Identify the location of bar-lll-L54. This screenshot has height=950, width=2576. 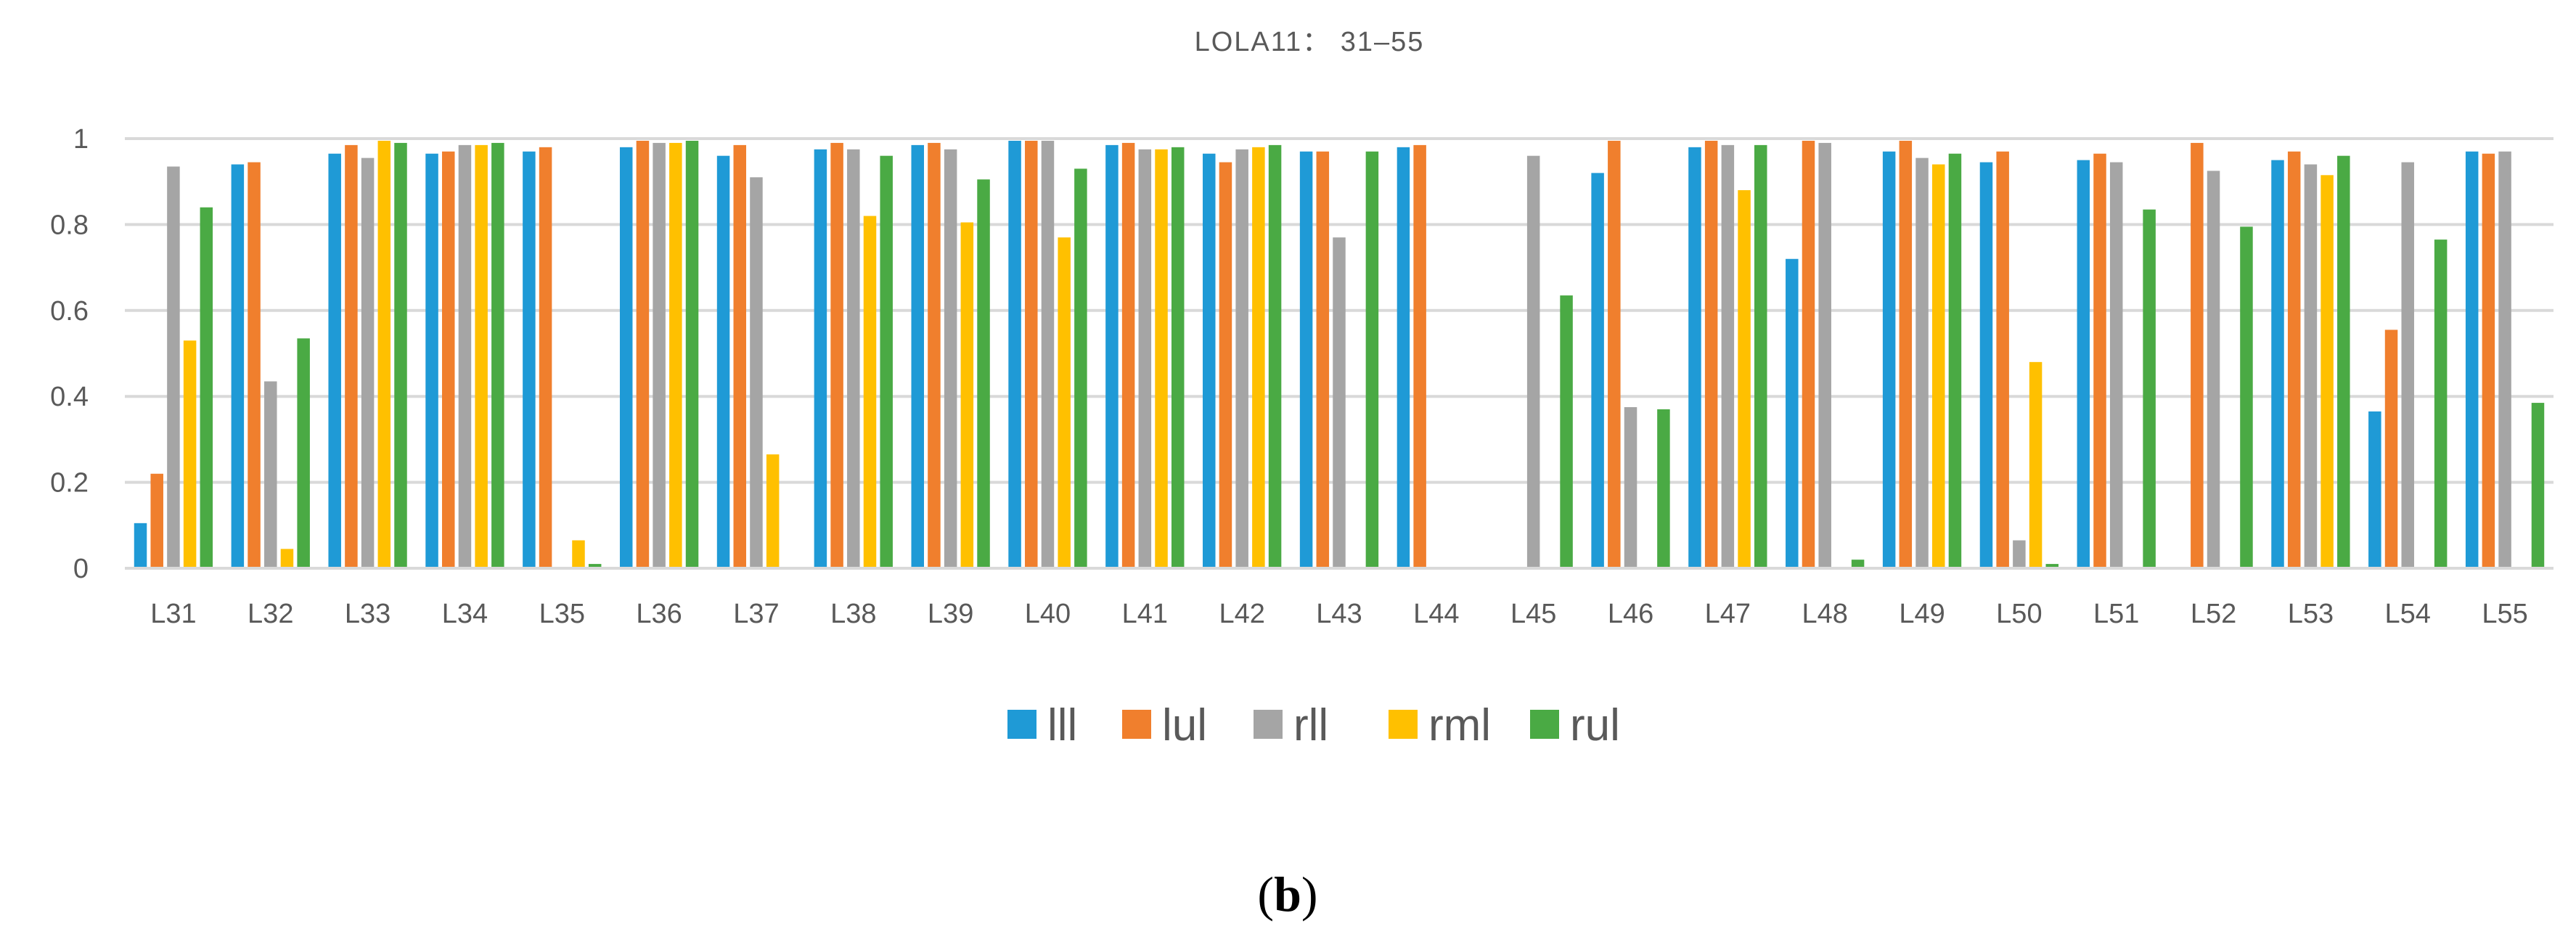
(2374, 490).